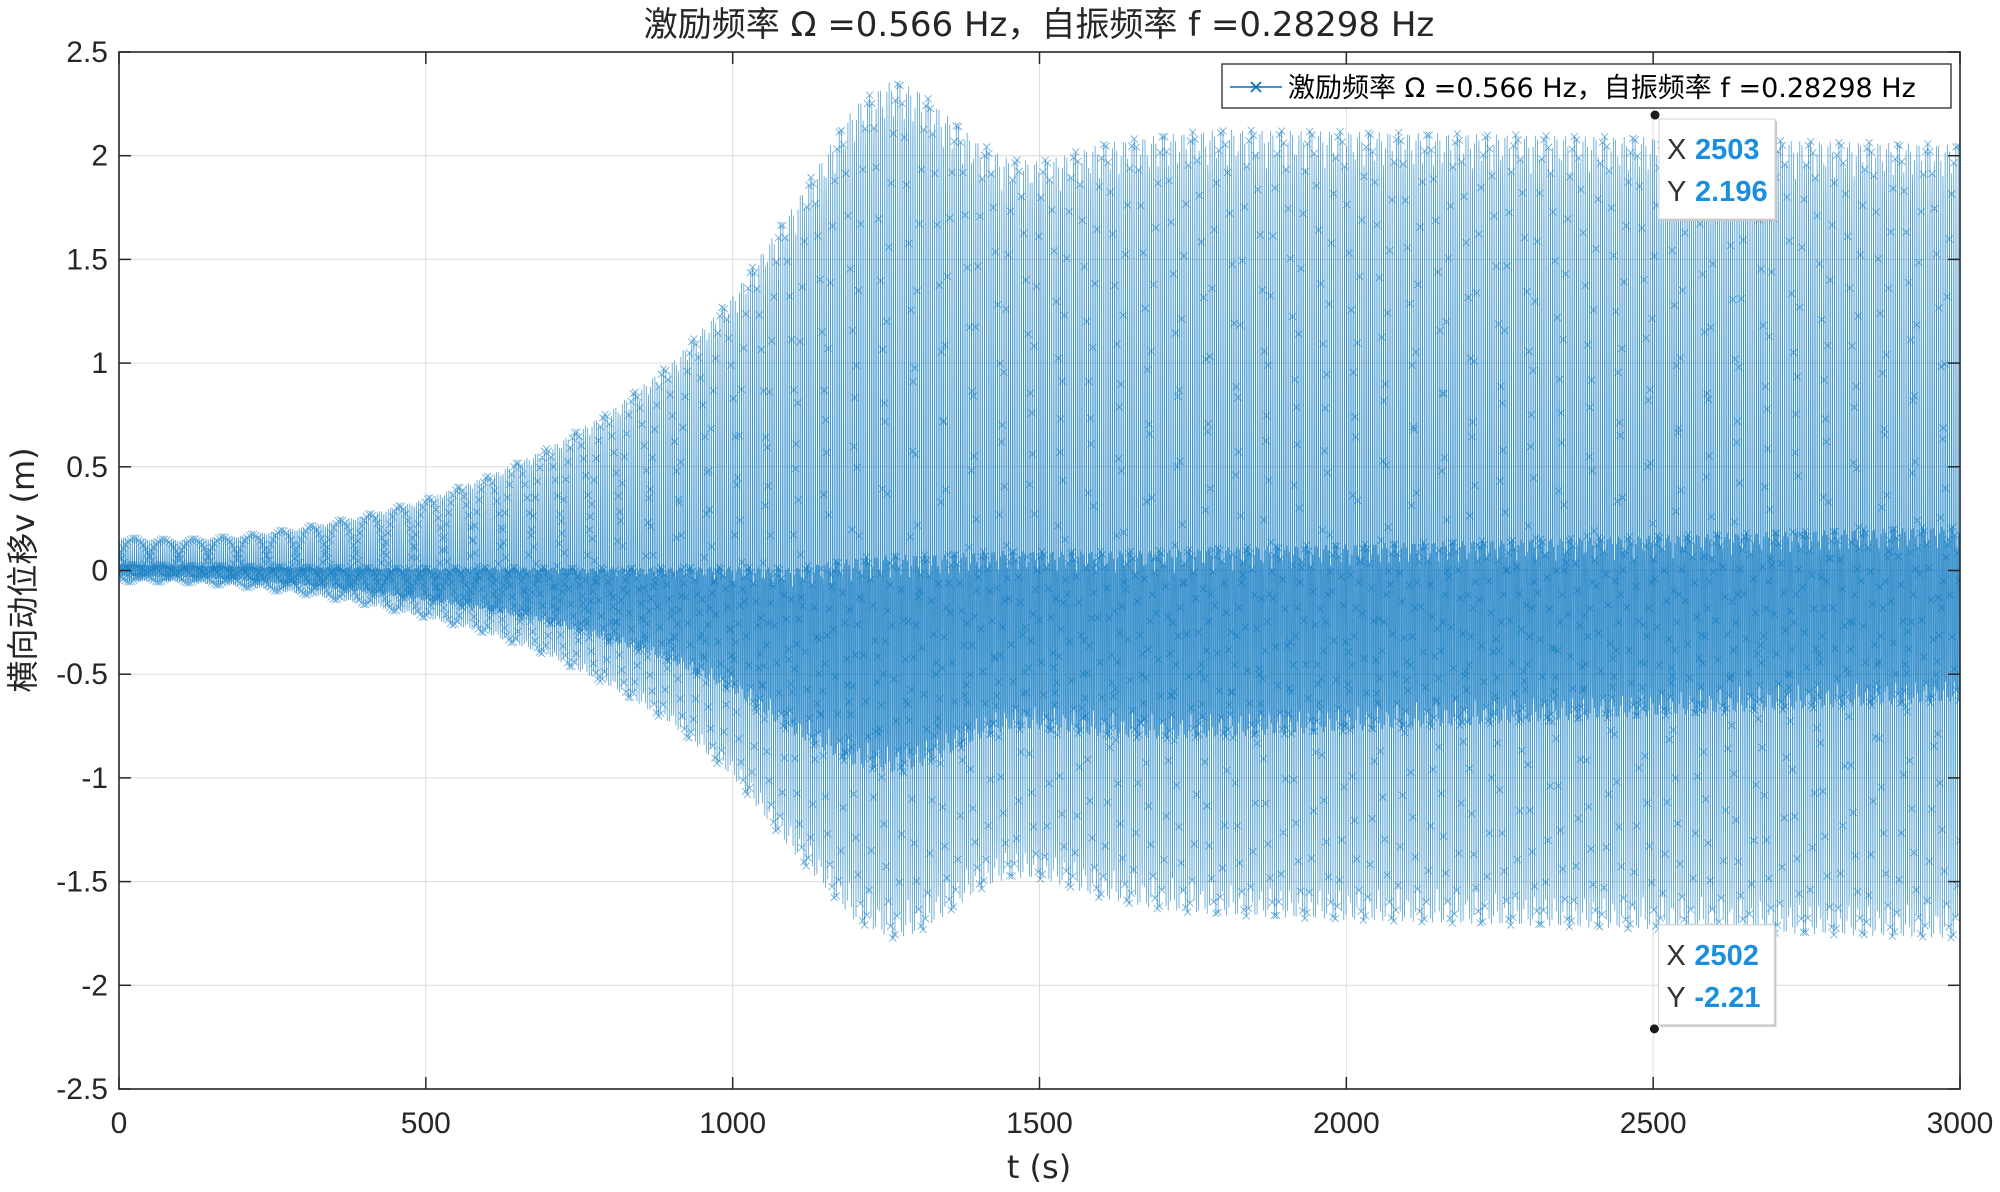  What do you see at coordinates (119, 1123) in the screenshot?
I see `x-tick-label: 0` at bounding box center [119, 1123].